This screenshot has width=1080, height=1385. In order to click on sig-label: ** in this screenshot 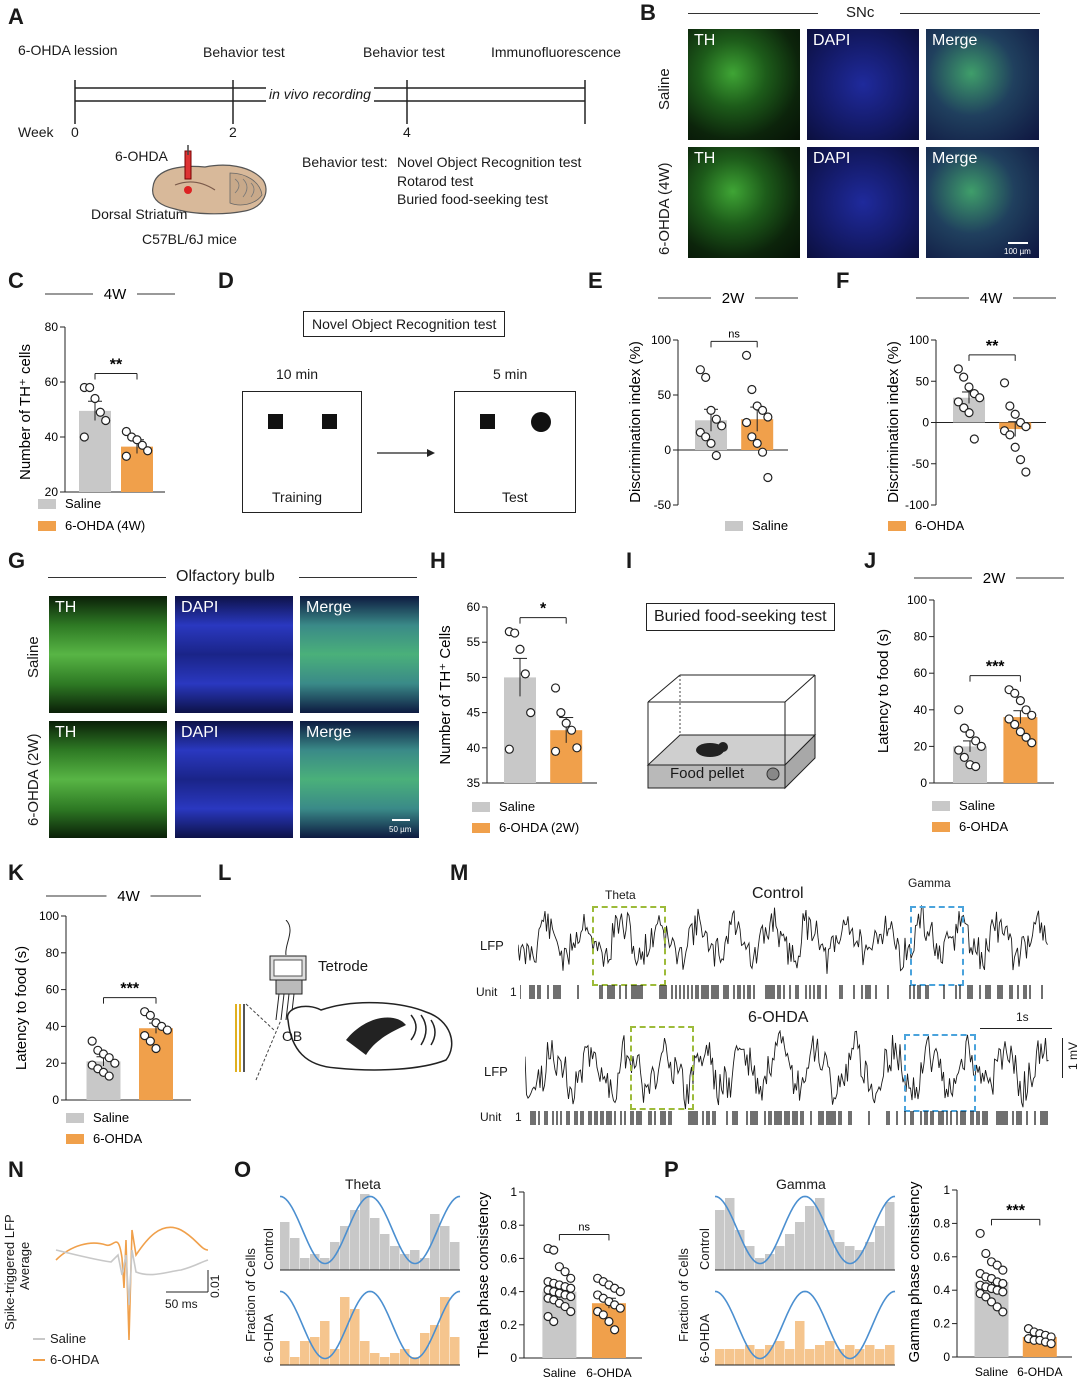, I will do `click(116, 365)`.